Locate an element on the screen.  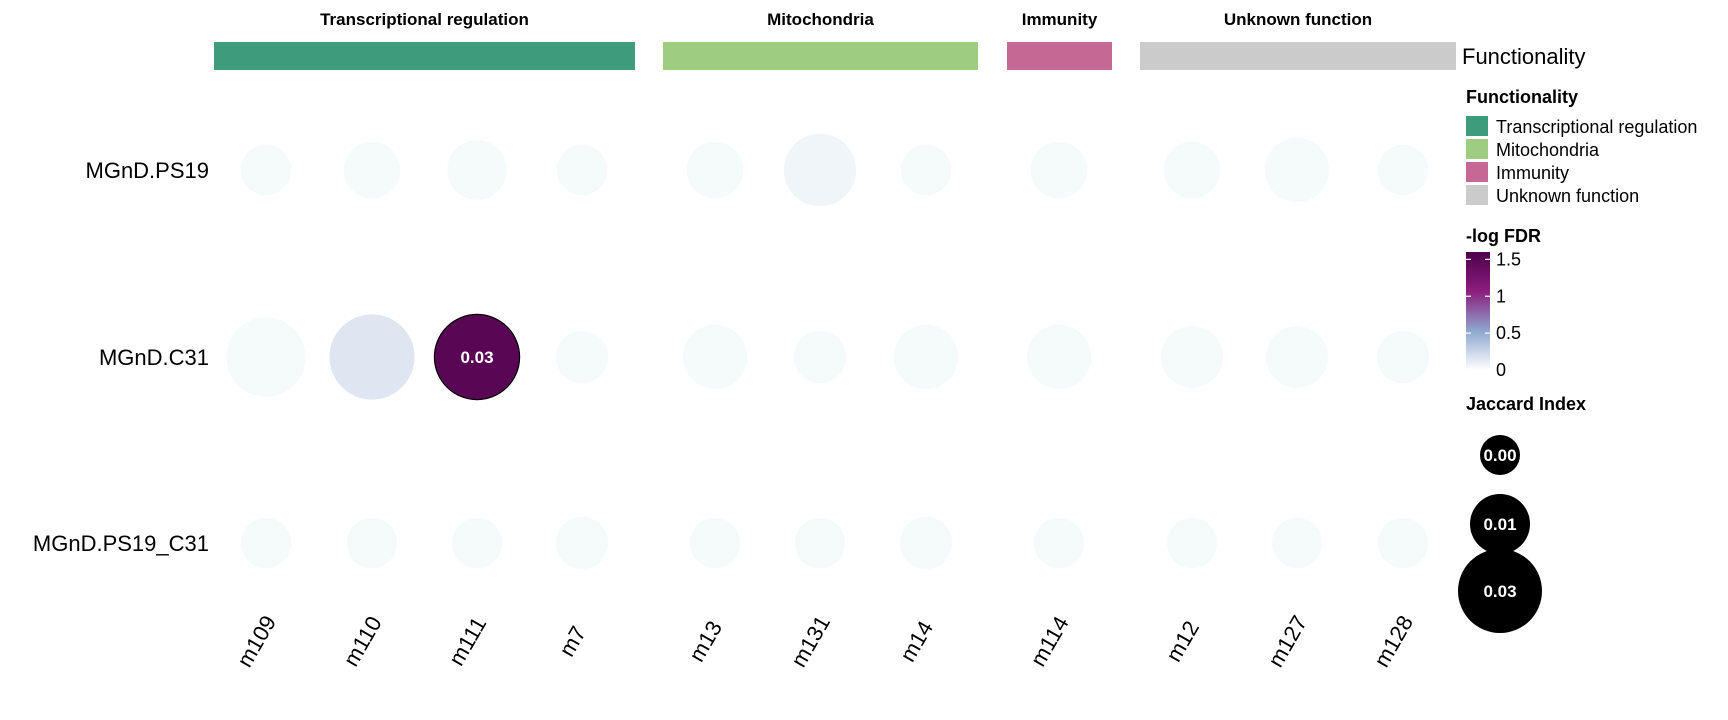
dot-MGnD.PS19_C31-m7 is located at coordinates (582, 543).